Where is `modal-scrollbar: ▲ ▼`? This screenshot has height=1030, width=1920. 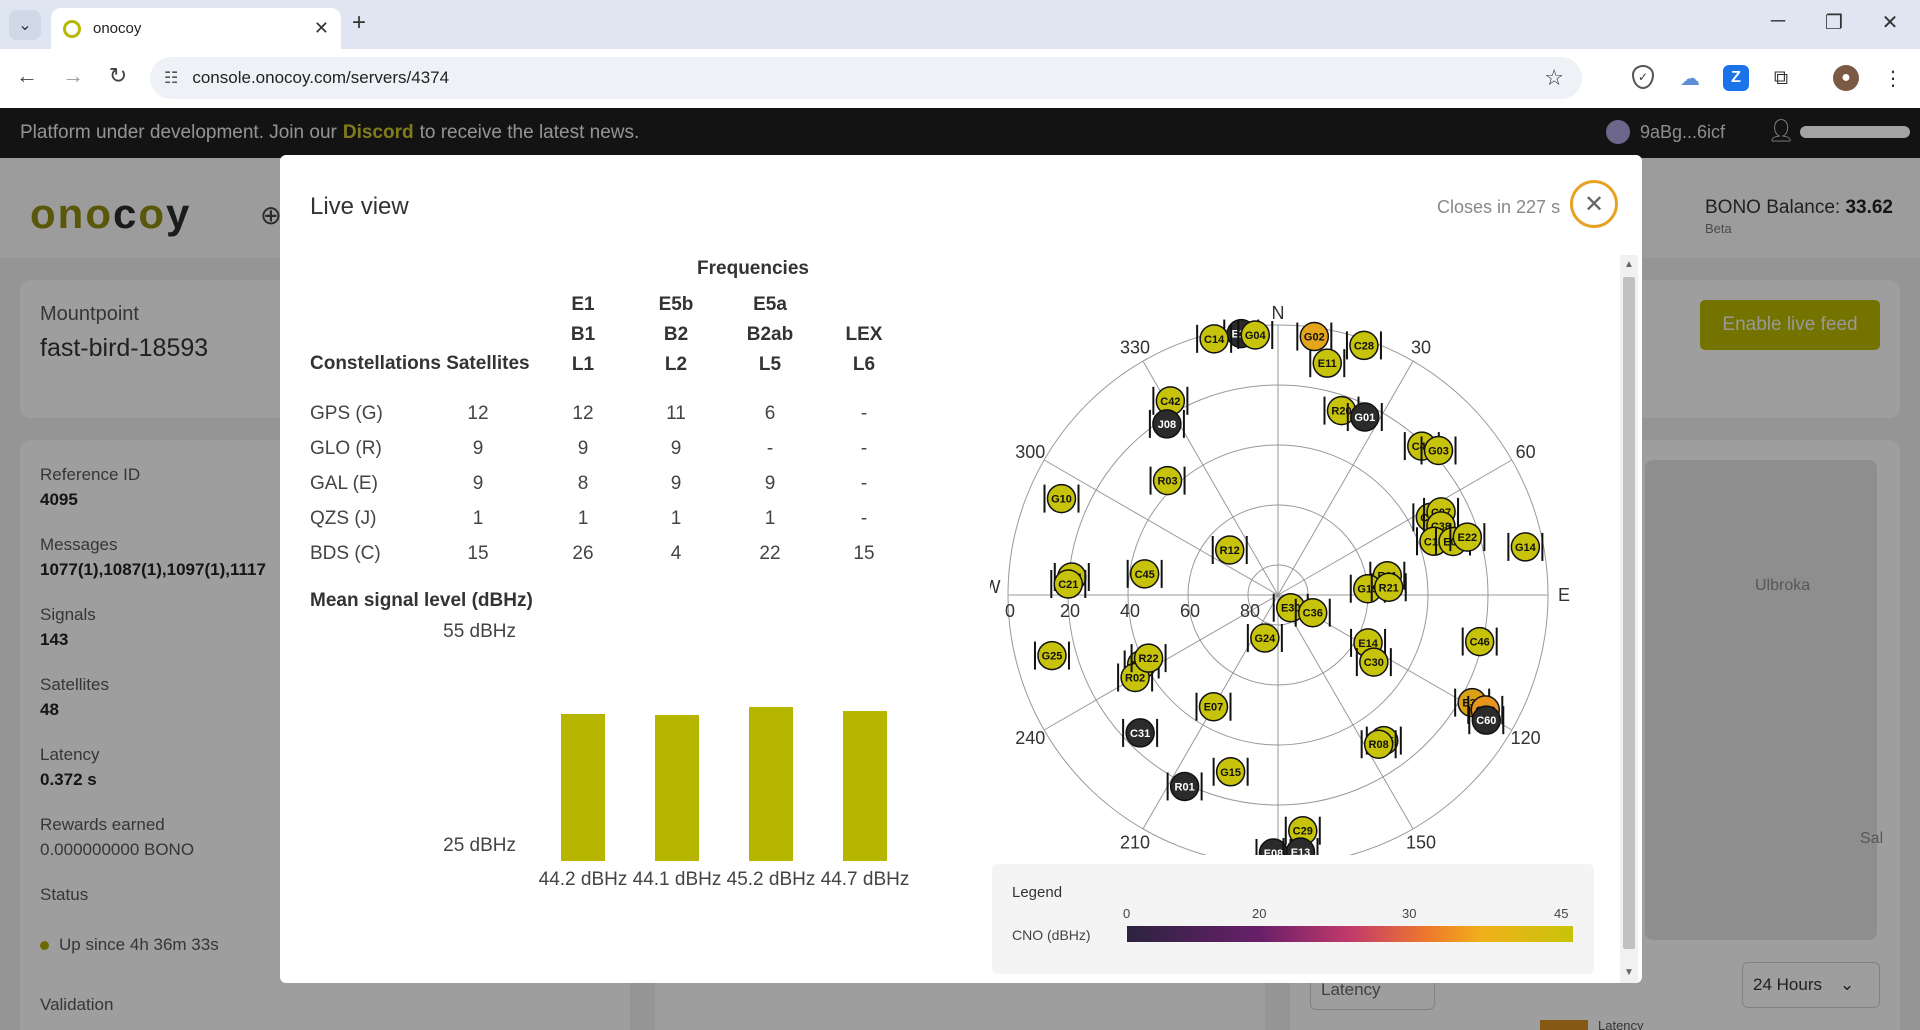
modal-scrollbar: ▲ ▼ is located at coordinates (1629, 619).